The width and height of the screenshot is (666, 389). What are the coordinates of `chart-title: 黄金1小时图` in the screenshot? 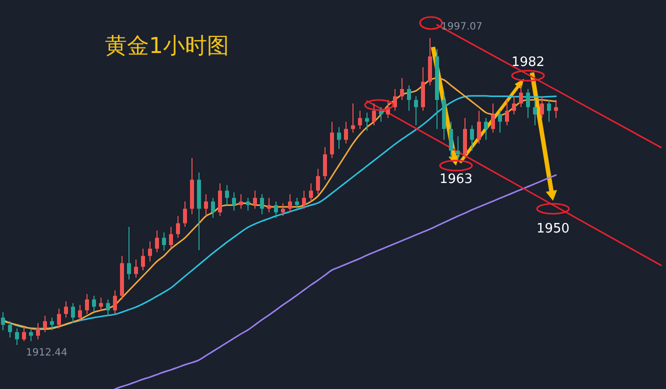 It's located at (167, 46).